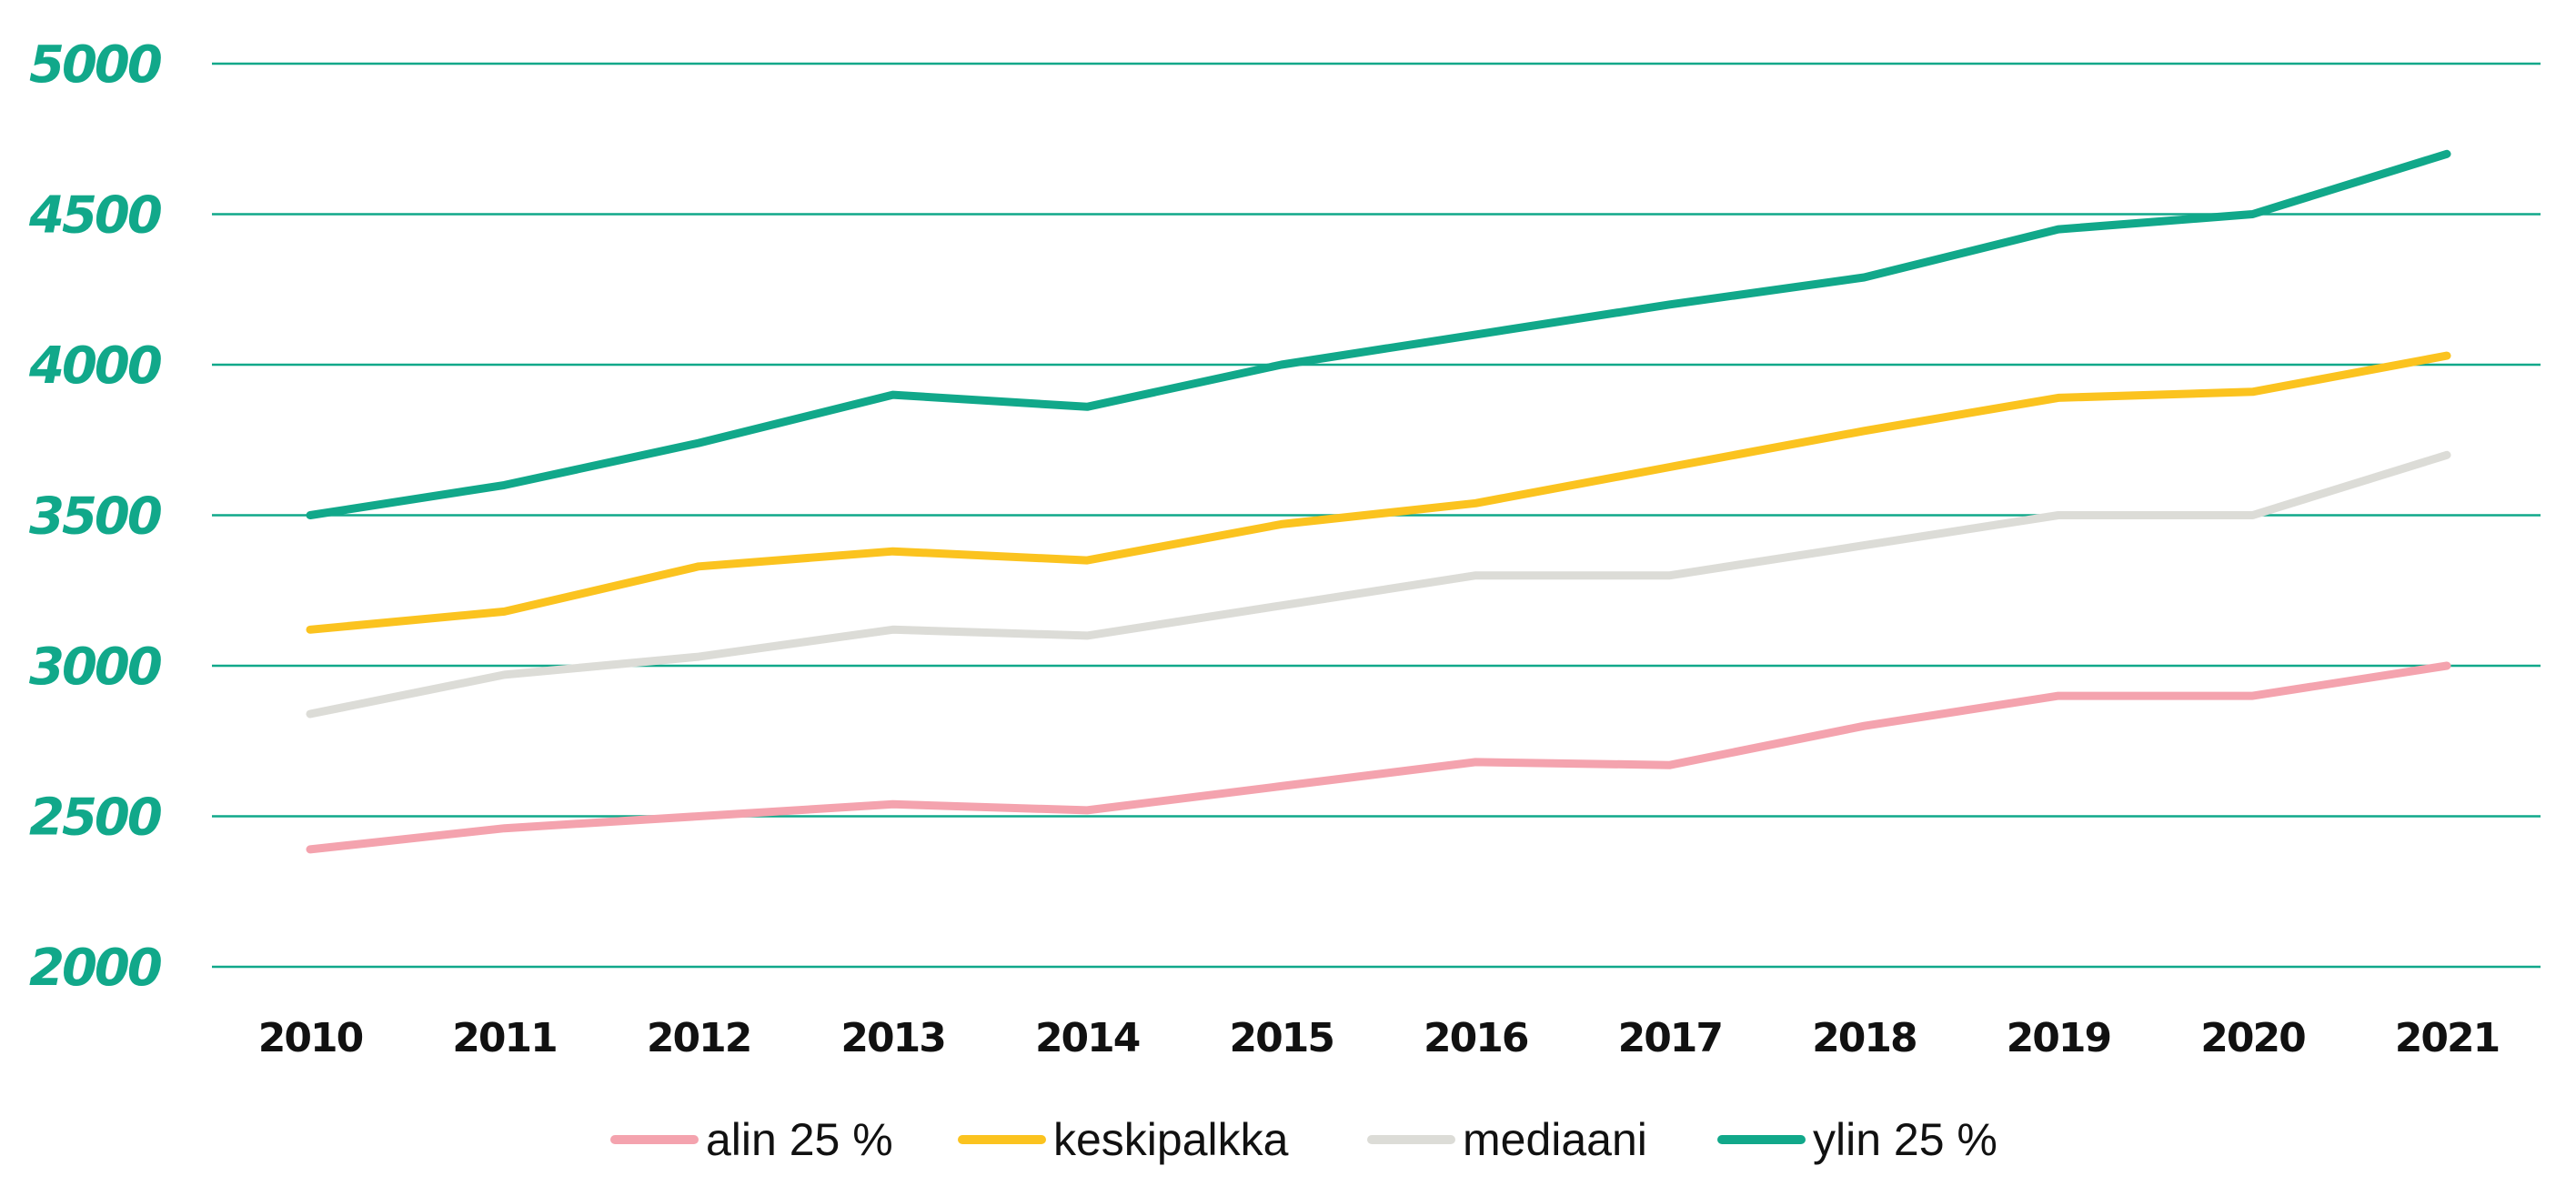 The image size is (2576, 1196). What do you see at coordinates (1555, 1139) in the screenshot?
I see `legend-label-3: mediaani` at bounding box center [1555, 1139].